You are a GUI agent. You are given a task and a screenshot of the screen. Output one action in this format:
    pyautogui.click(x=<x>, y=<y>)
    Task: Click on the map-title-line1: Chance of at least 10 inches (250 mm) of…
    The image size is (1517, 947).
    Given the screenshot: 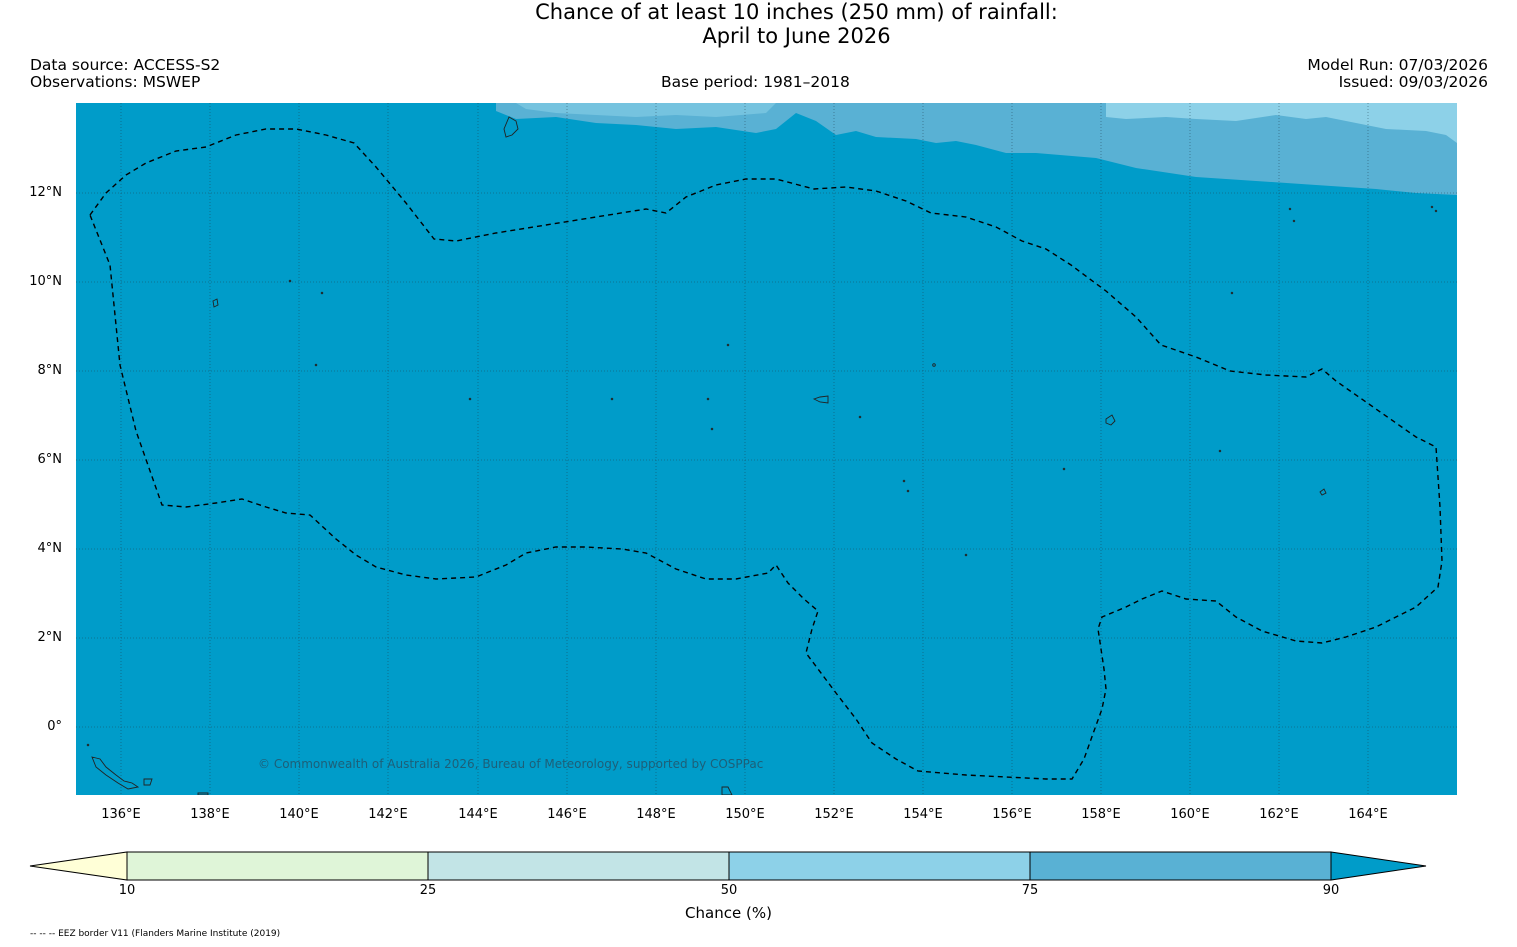 What is the action you would take?
    pyautogui.click(x=796, y=12)
    